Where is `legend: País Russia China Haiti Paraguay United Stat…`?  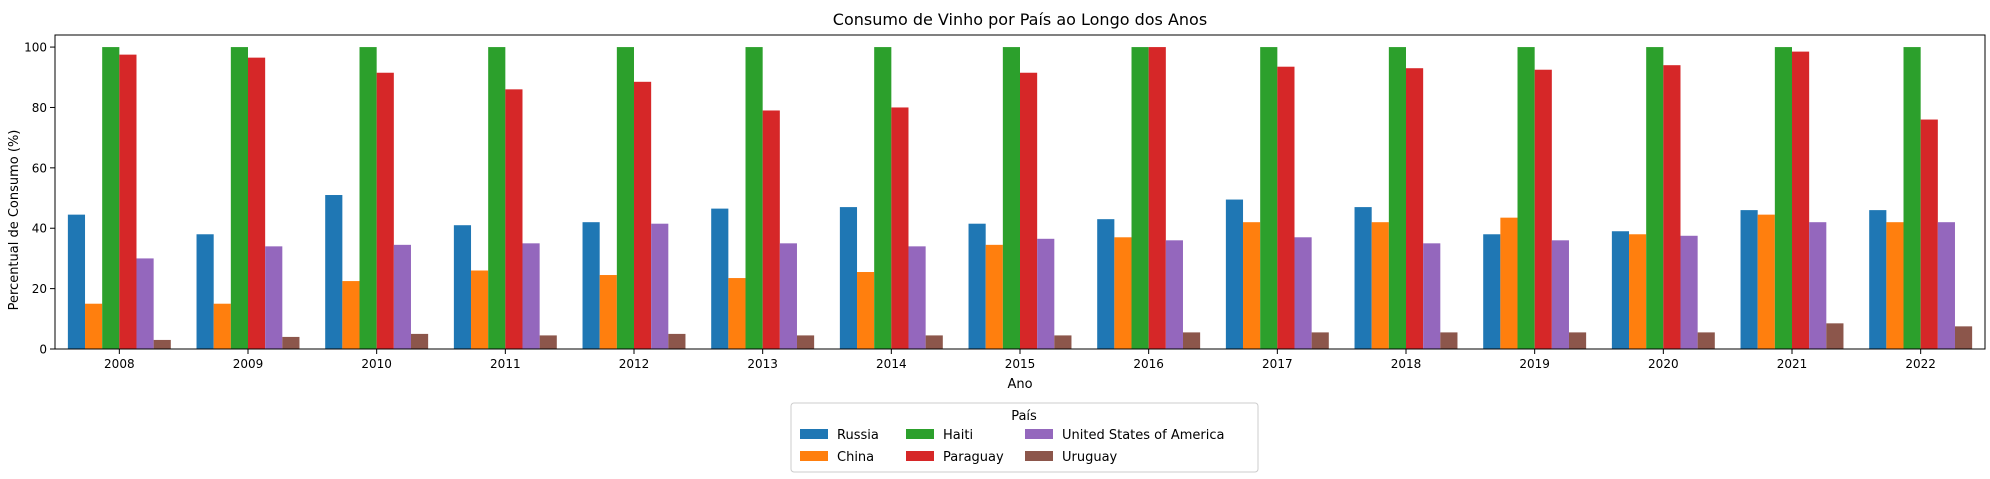
legend: País Russia China Haiti Paraguay United Stat… is located at coordinates (1024, 437).